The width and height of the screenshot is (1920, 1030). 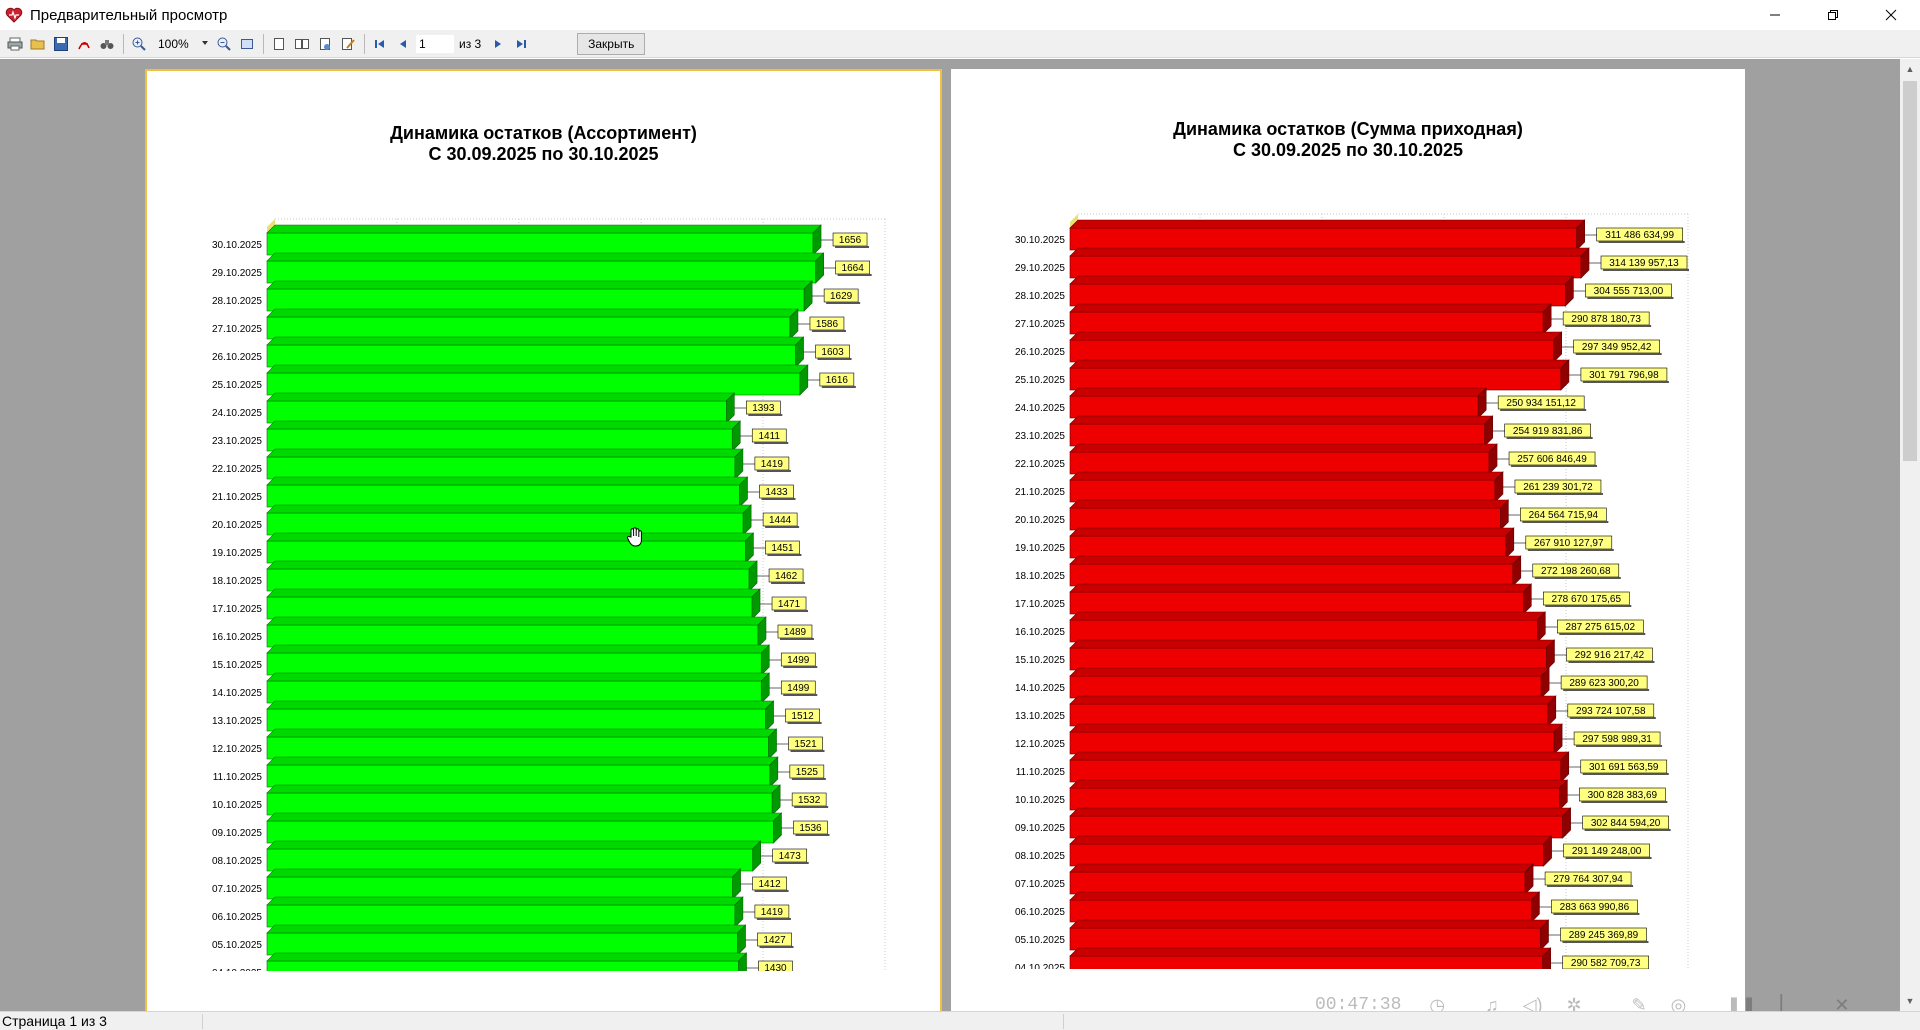 I want to click on data-label: 1444, so click(x=780, y=520).